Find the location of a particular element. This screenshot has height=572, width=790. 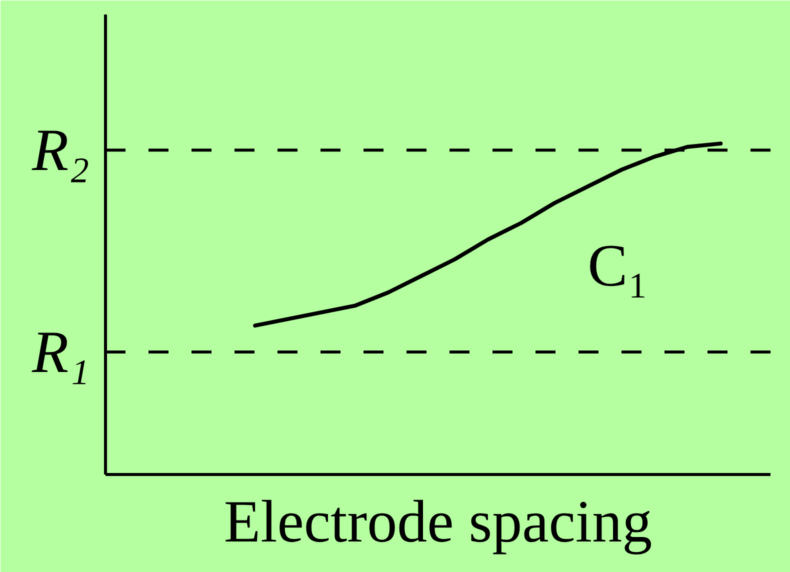

ref-line-label: R₁ is located at coordinates (60, 352).